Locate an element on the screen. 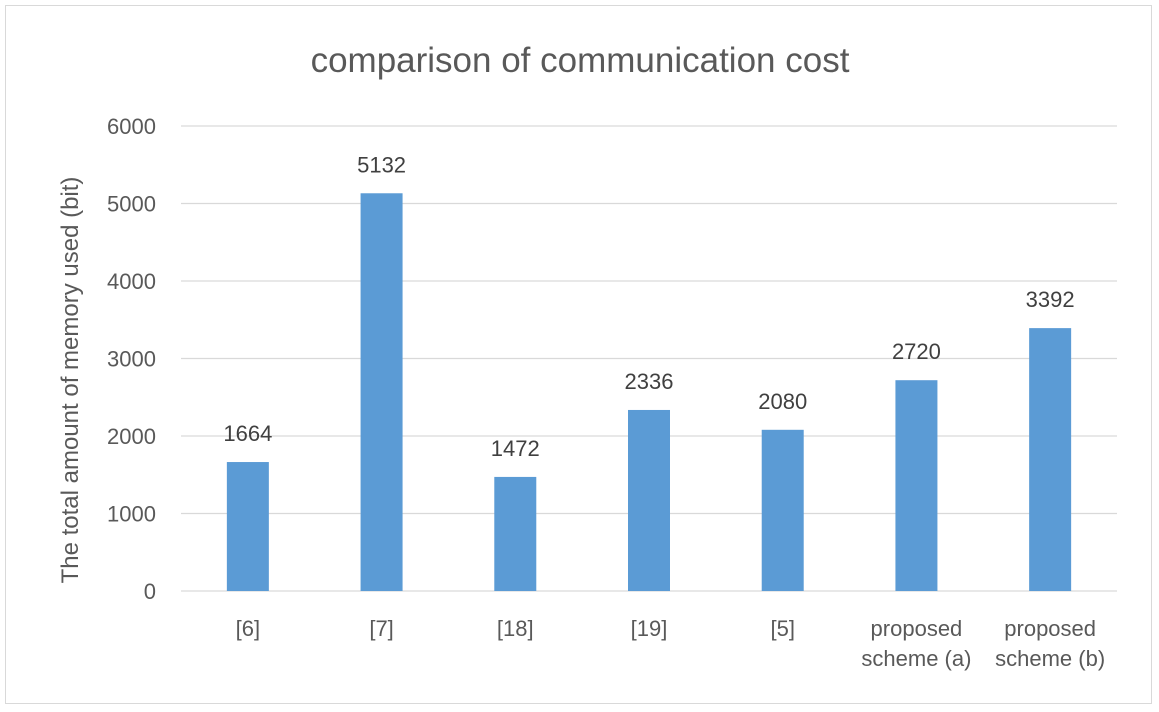 This screenshot has height=712, width=1159. y-tick-label: 5000 is located at coordinates (131, 204).